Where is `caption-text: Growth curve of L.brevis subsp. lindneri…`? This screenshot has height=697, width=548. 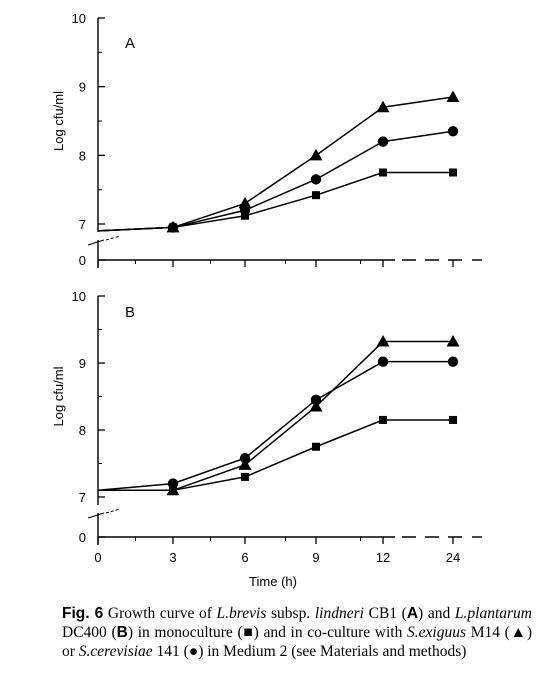 caption-text: Growth curve of L.brevis subsp. lindneri… is located at coordinates (297, 632).